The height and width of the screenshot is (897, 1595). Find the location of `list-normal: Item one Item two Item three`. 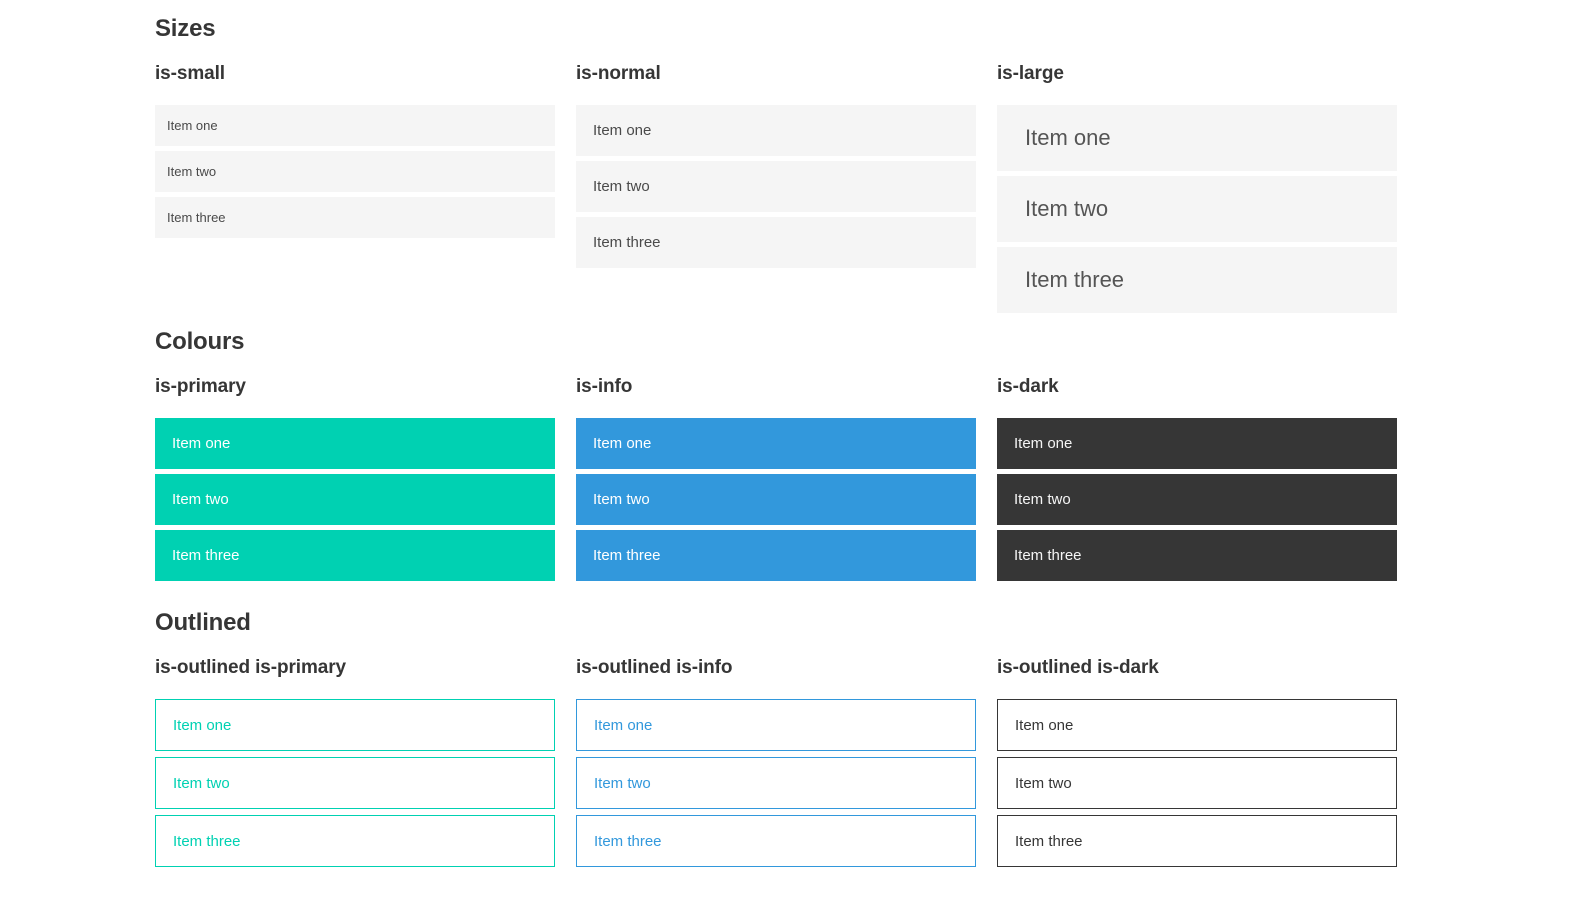

list-normal: Item one Item two Item three is located at coordinates (776, 186).